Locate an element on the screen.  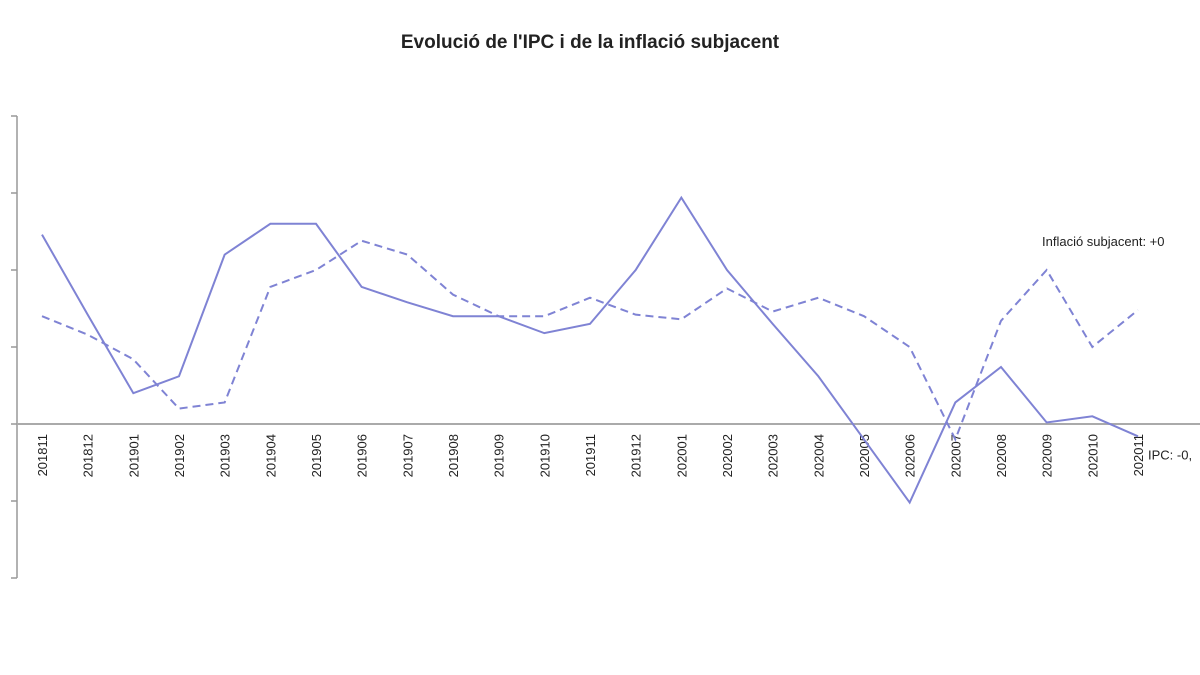
x-tick-label: 202003 is located at coordinates (773, 455).